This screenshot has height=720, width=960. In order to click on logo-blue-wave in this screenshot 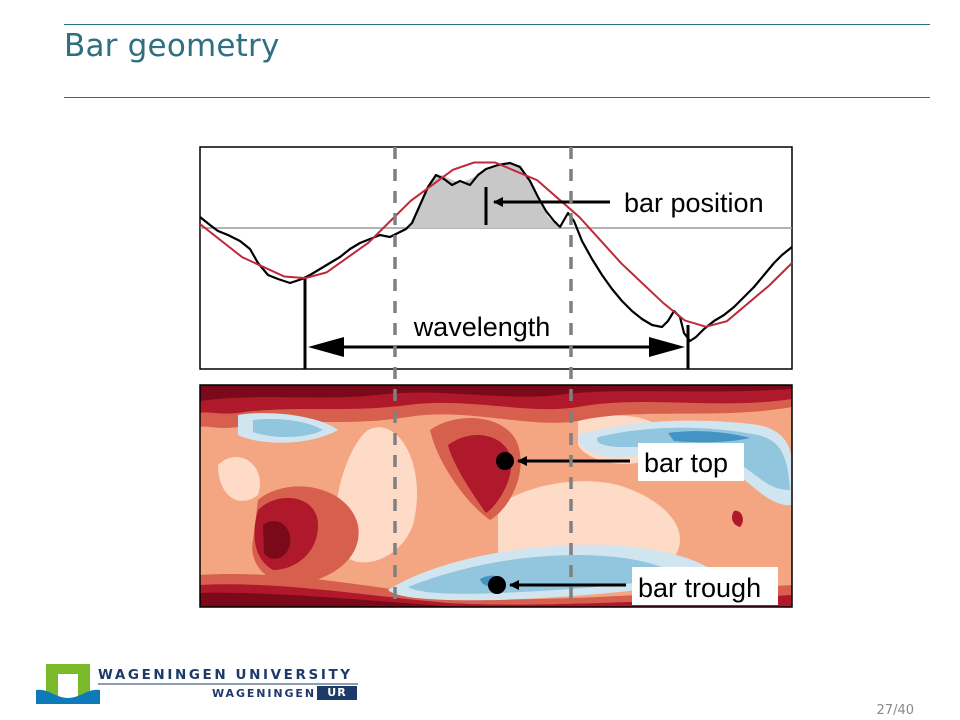, I will do `click(68, 696)`.